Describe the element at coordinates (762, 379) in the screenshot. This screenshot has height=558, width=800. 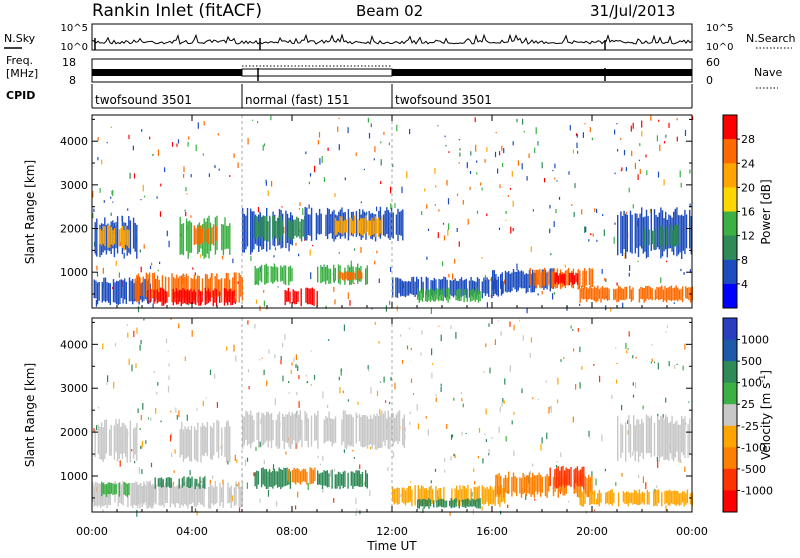
I see `velocity-label-sup: -1` at that location.